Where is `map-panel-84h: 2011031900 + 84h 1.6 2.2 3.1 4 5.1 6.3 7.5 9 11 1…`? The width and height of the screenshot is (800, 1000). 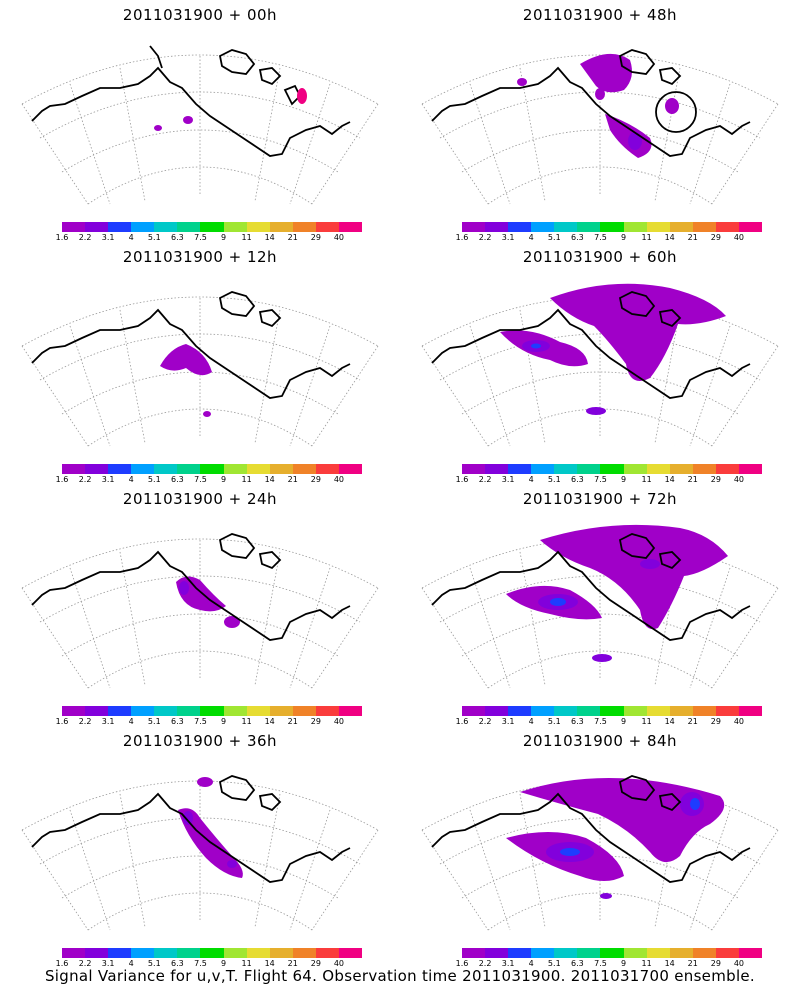
map-panel-84h: 2011031900 + 84h 1.6 2.2 3.1 4 5.1 6.3 7.5 9 11 1… is located at coordinates (600, 847).